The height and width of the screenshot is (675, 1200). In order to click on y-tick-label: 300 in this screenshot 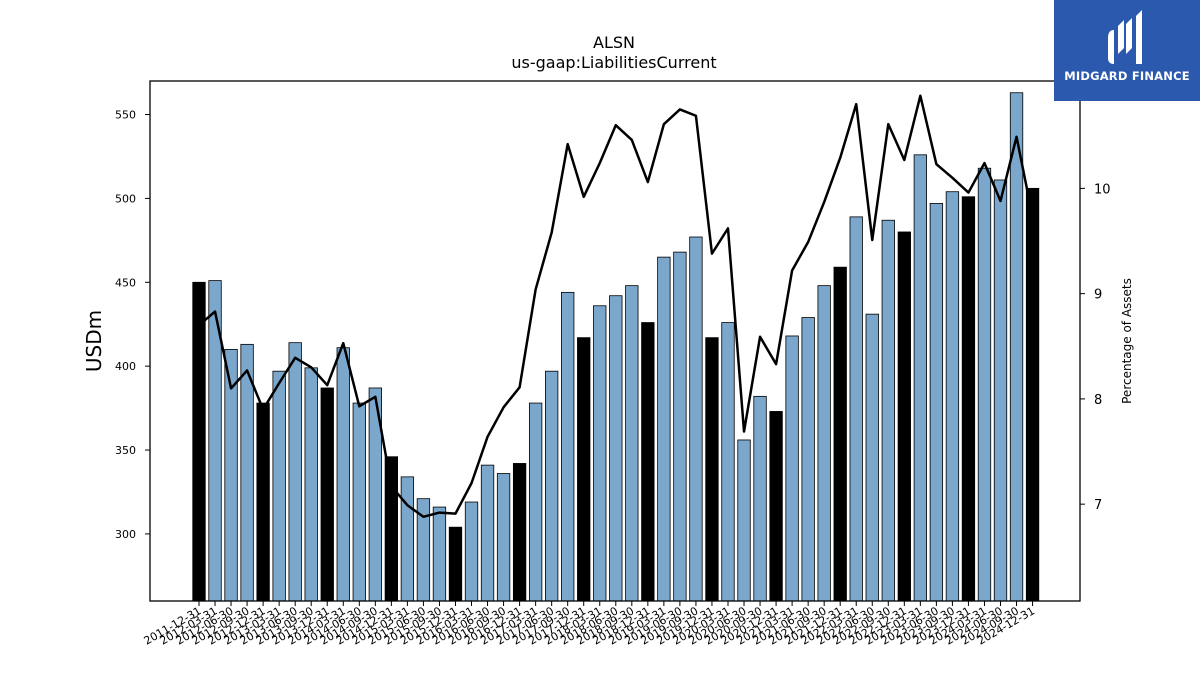, I will do `click(125, 534)`.